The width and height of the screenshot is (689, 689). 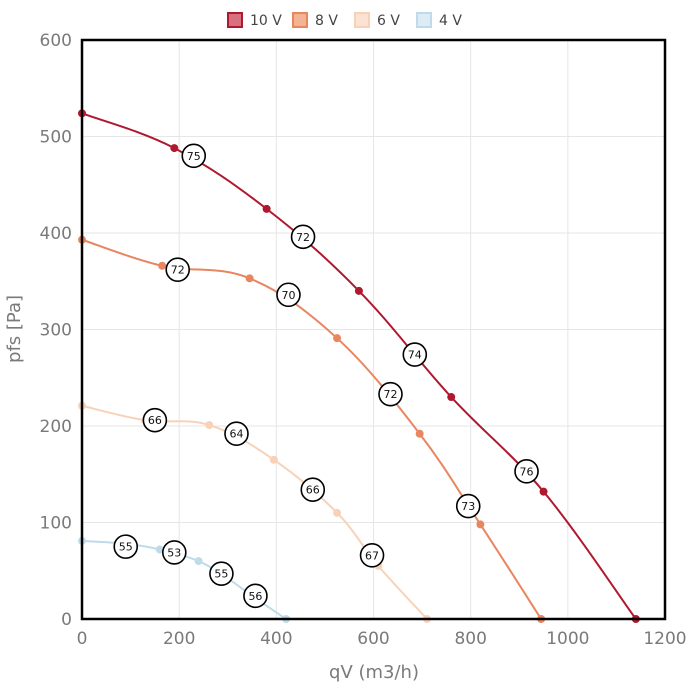 I want to click on legend-label: 10 V, so click(x=266, y=21).